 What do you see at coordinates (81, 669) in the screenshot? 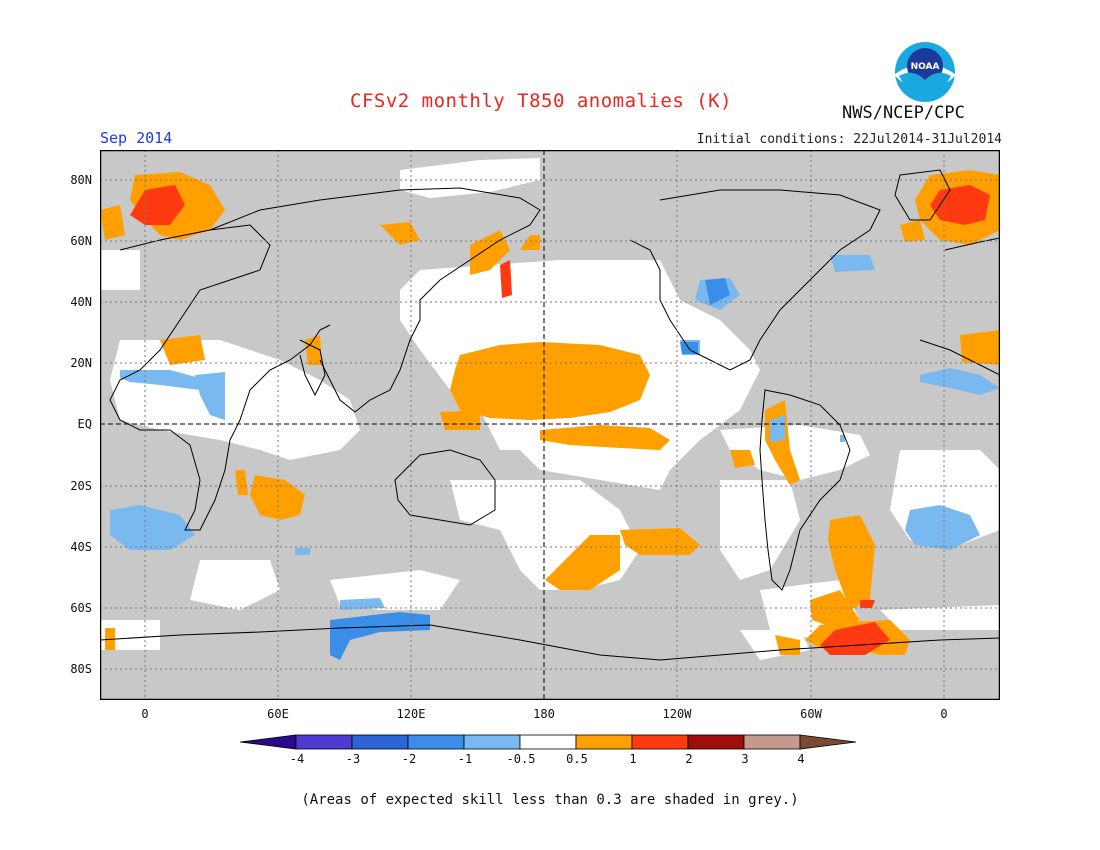
I see `lat-label: 80S` at bounding box center [81, 669].